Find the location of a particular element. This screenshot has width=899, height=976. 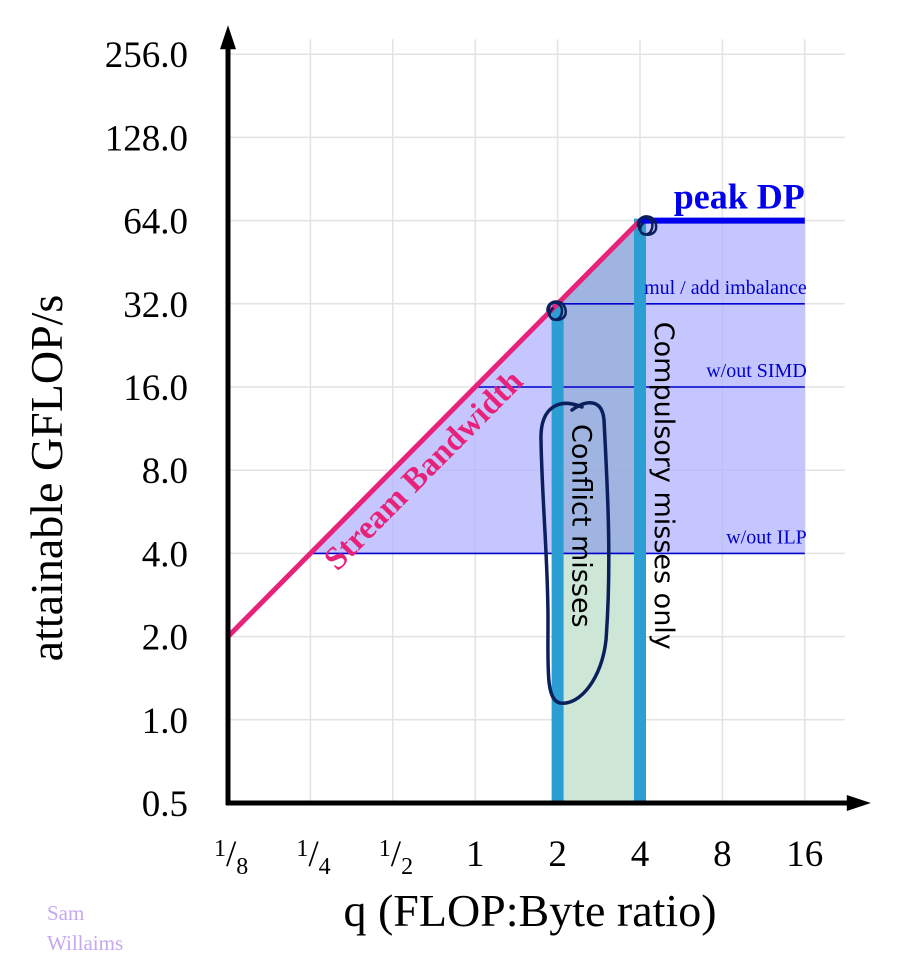

conflict-loop-annotation is located at coordinates (575, 553).